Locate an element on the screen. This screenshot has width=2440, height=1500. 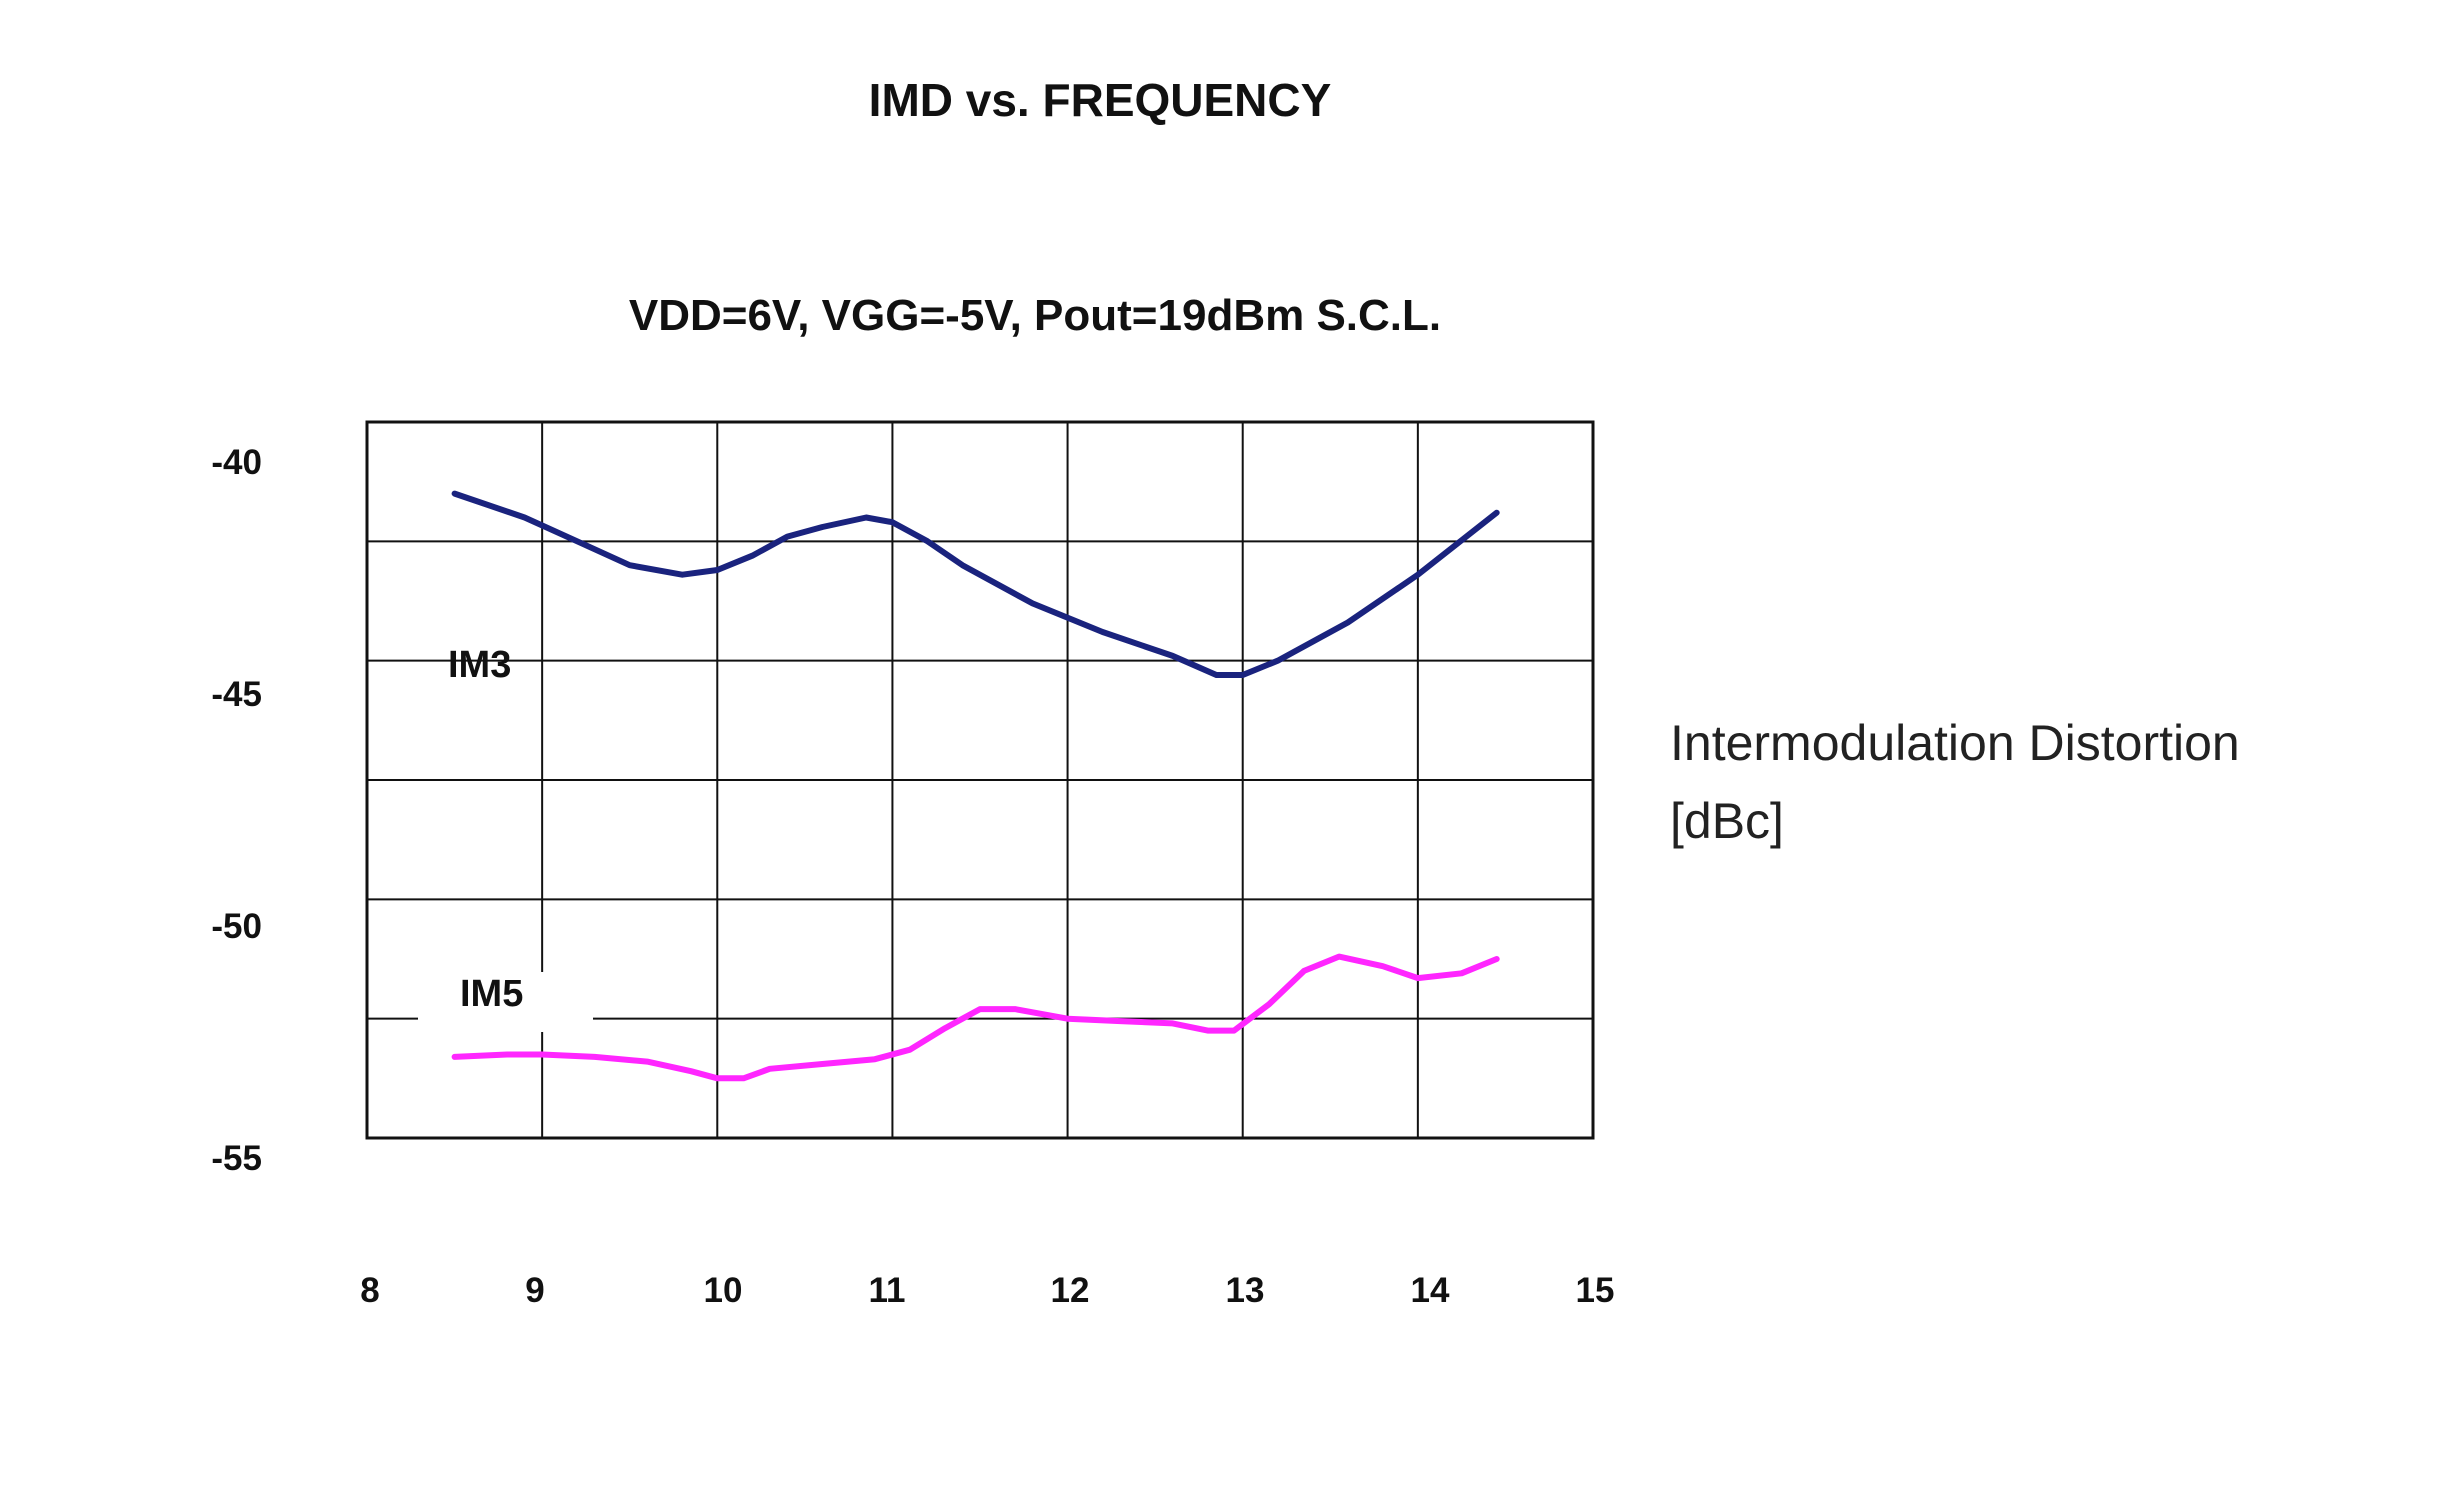
series-label-im5-bg is located at coordinates (505, 1002).